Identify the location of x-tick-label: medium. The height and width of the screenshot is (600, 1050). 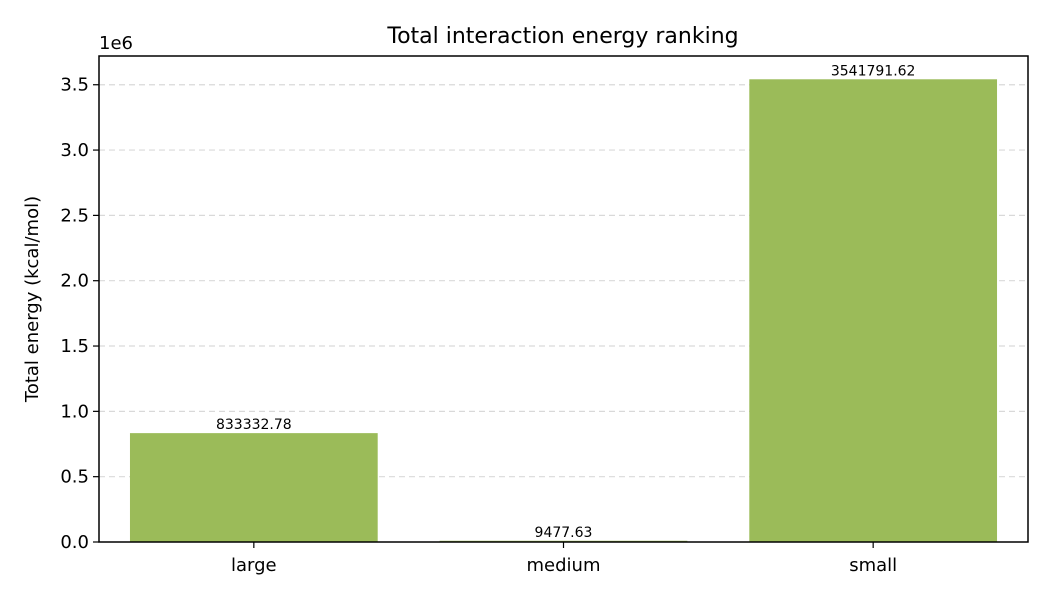
(564, 565).